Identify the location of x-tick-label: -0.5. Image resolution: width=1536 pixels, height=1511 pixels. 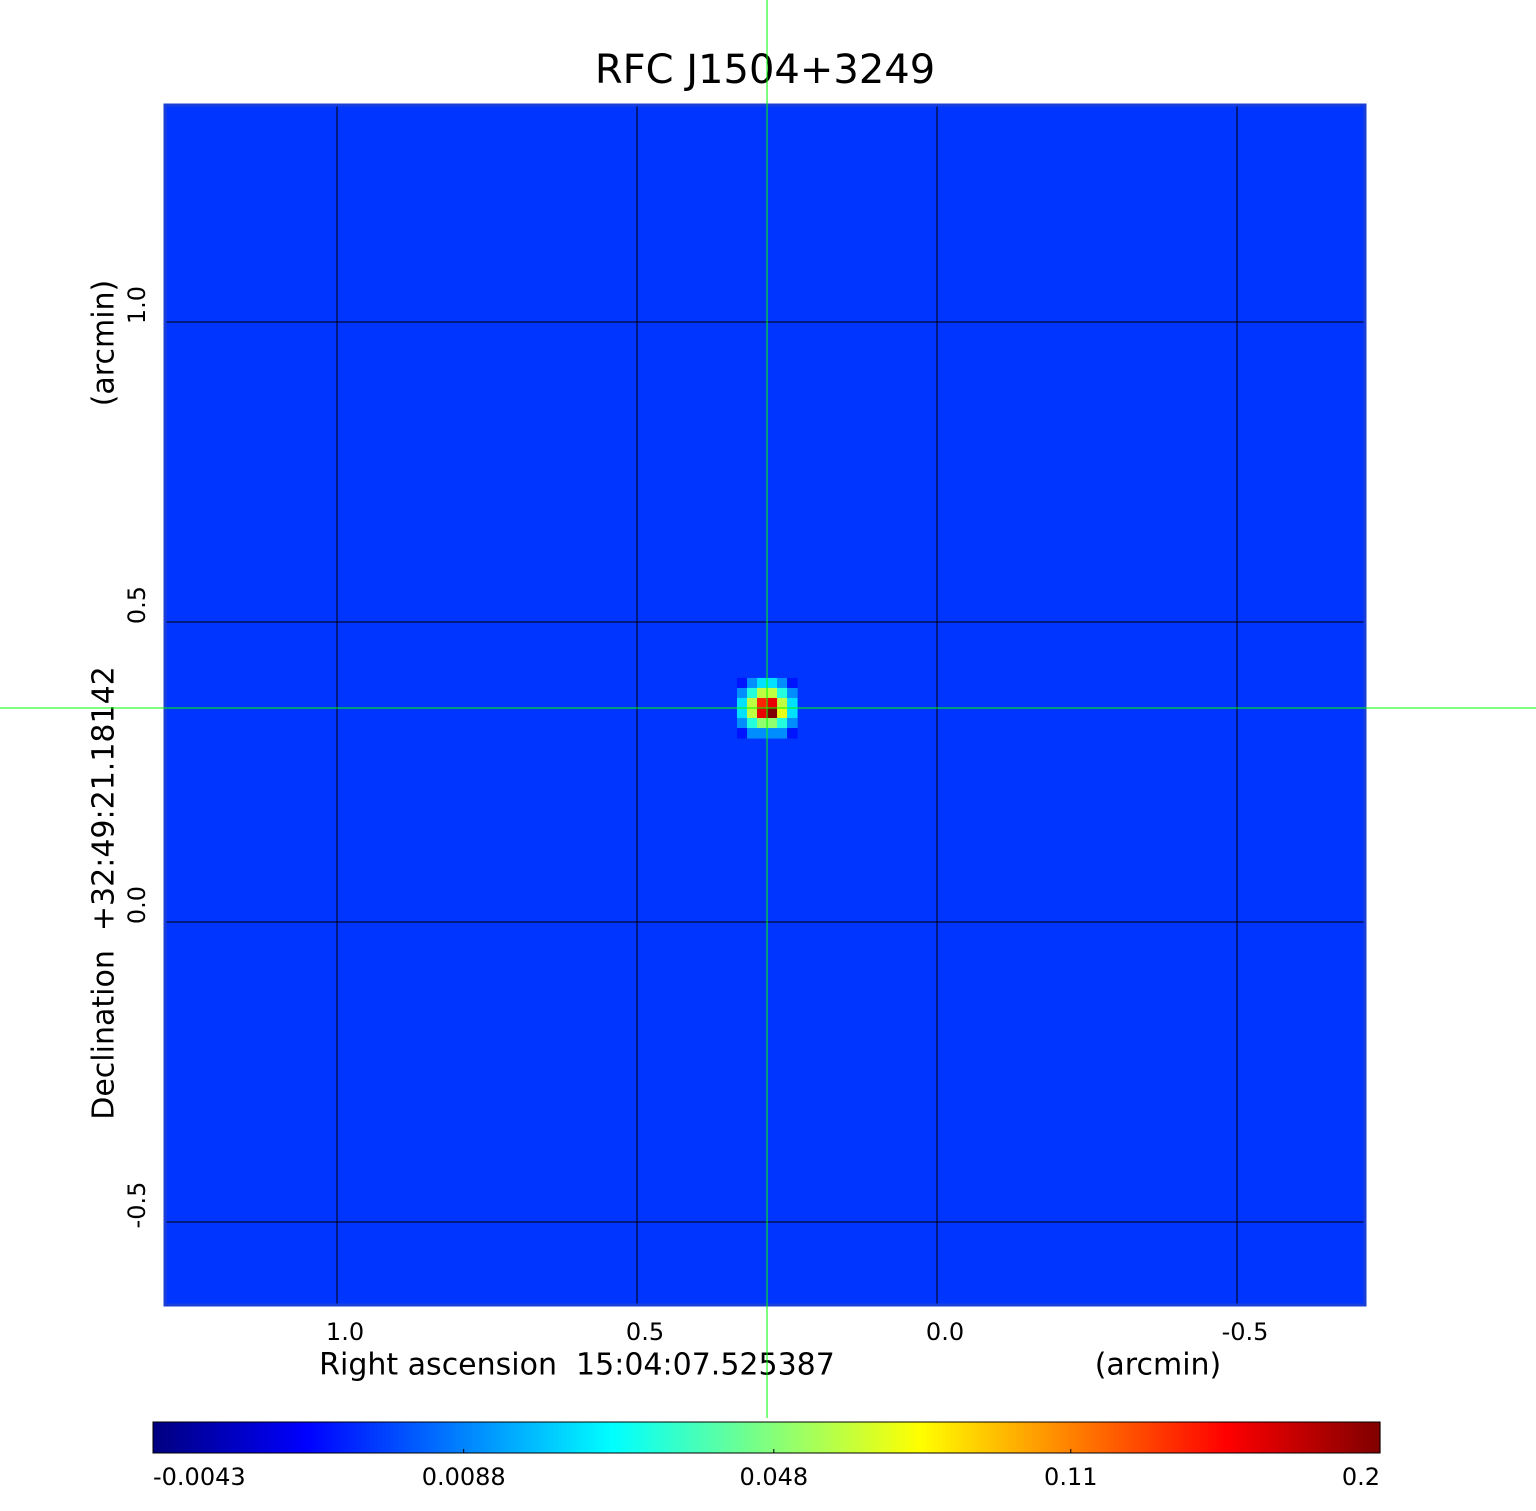
(1245, 1332).